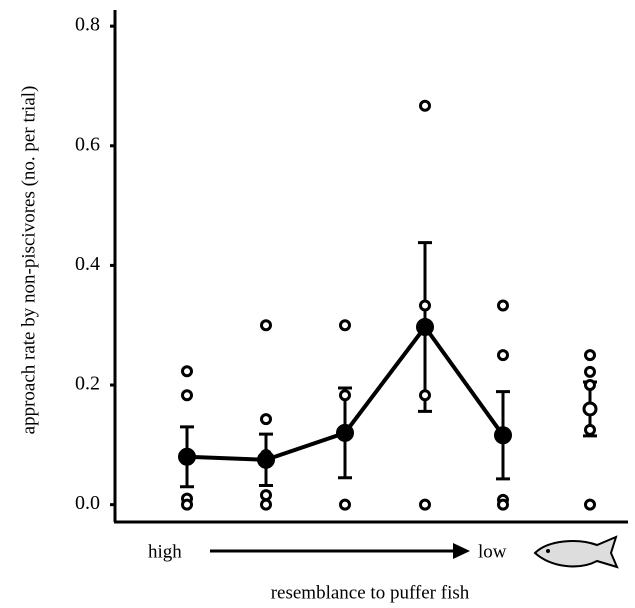  I want to click on x-end-label: low, so click(492, 551).